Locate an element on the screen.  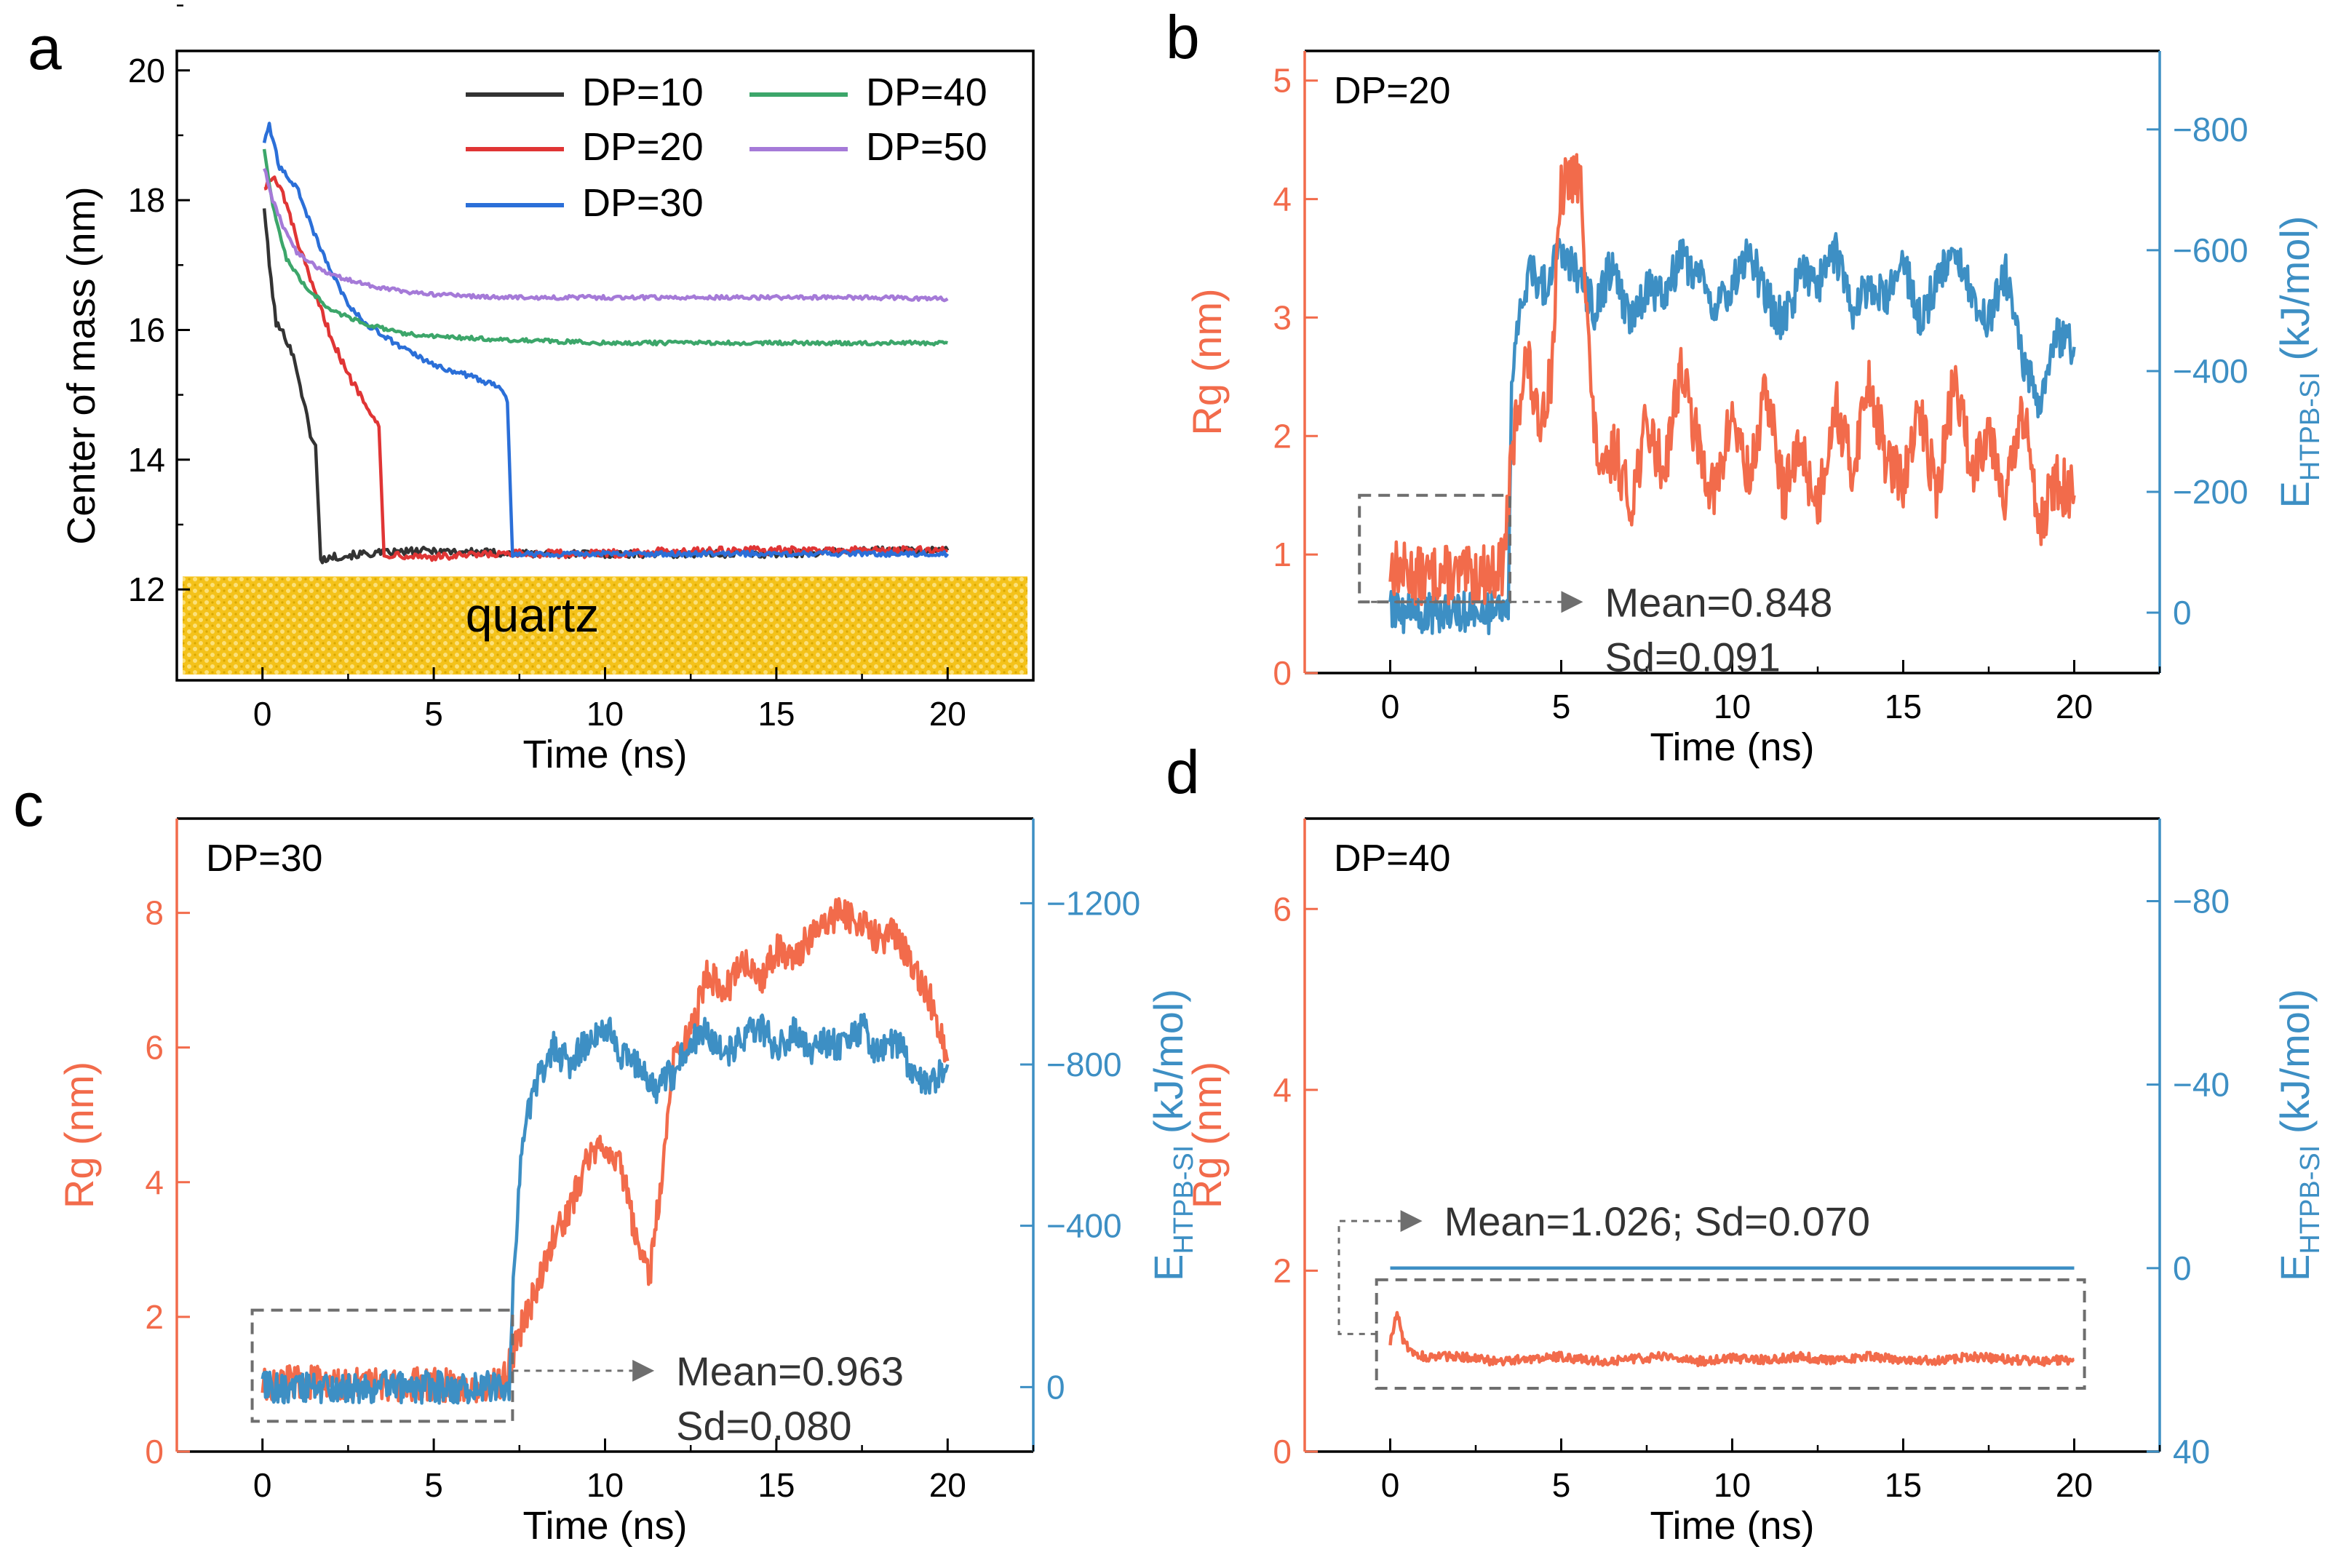
legend-label: DP=20 is located at coordinates (643, 147).